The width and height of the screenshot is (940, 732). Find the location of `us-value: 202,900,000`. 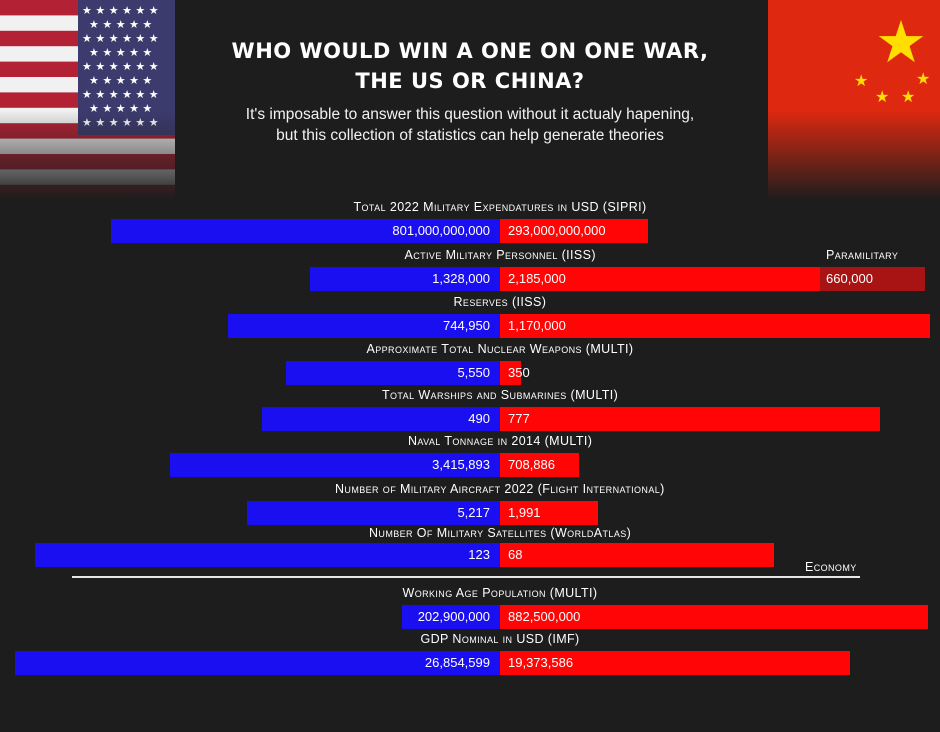

us-value: 202,900,000 is located at coordinates (453, 616).